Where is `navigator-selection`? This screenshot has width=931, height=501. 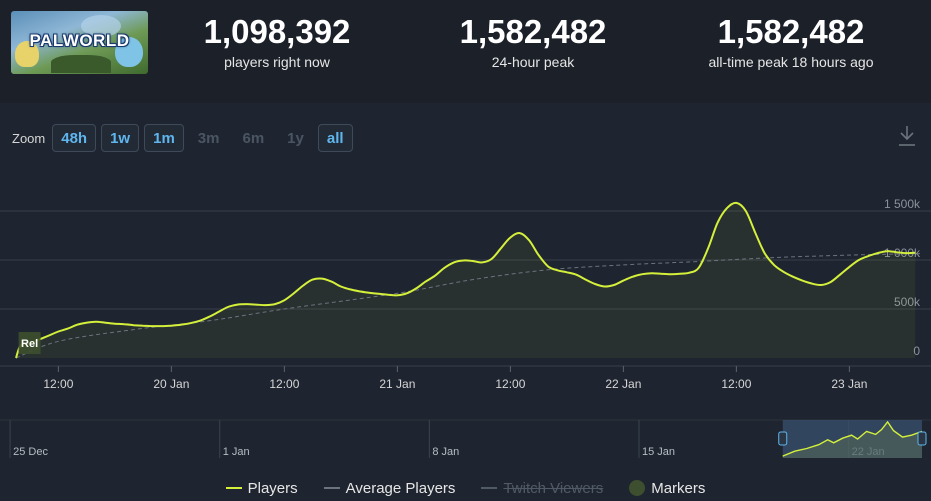 navigator-selection is located at coordinates (852, 439).